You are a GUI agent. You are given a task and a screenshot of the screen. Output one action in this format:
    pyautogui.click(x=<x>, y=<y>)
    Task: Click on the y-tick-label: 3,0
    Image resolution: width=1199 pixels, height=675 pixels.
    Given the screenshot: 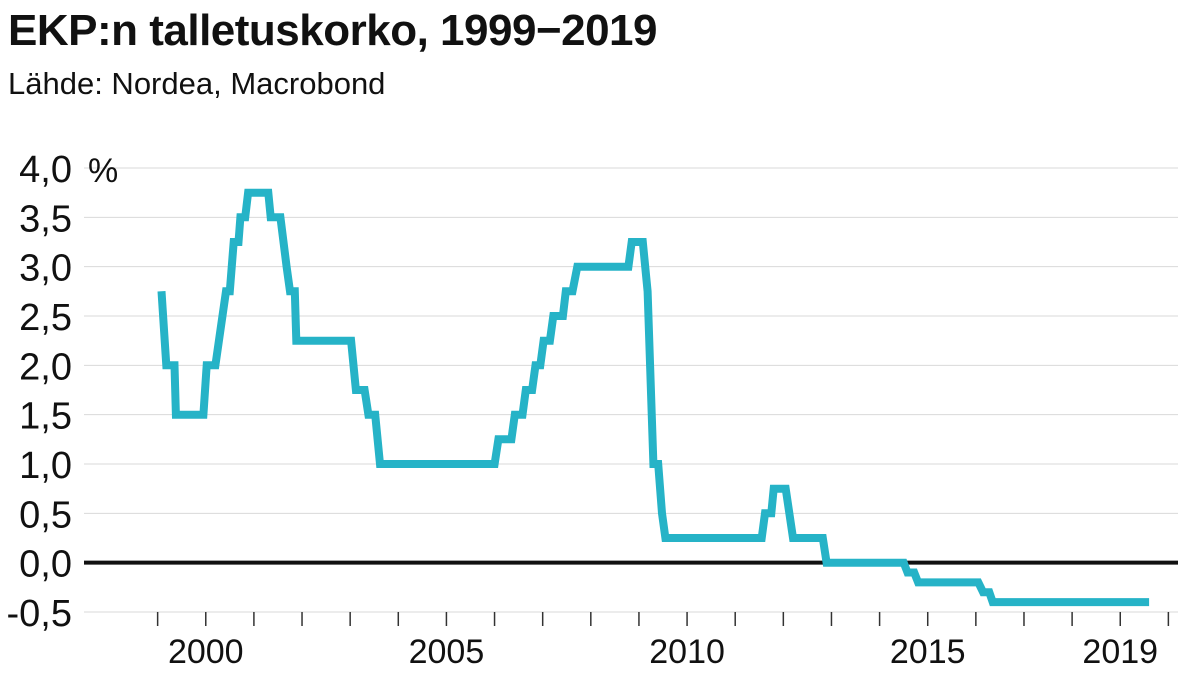 What is the action you would take?
    pyautogui.click(x=45, y=269)
    